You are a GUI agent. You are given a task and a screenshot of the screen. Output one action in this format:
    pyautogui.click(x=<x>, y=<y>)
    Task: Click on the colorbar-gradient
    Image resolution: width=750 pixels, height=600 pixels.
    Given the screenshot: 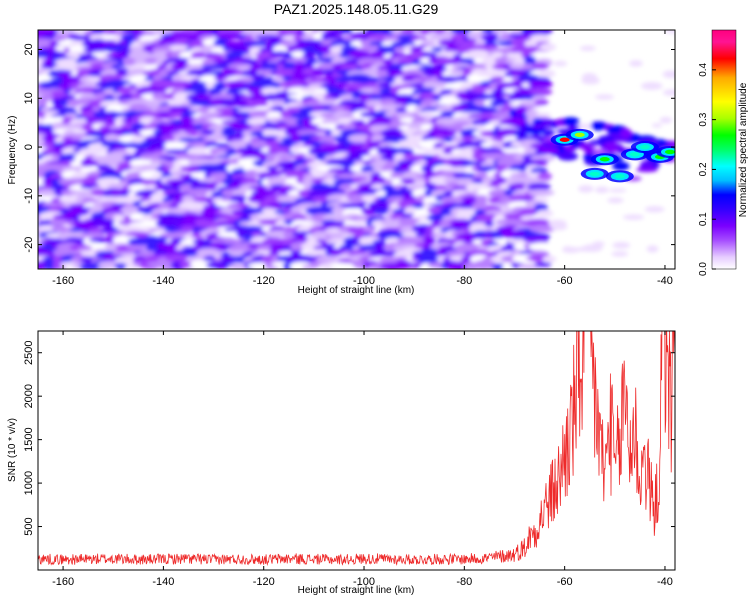 What is the action you would take?
    pyautogui.click(x=724, y=149)
    